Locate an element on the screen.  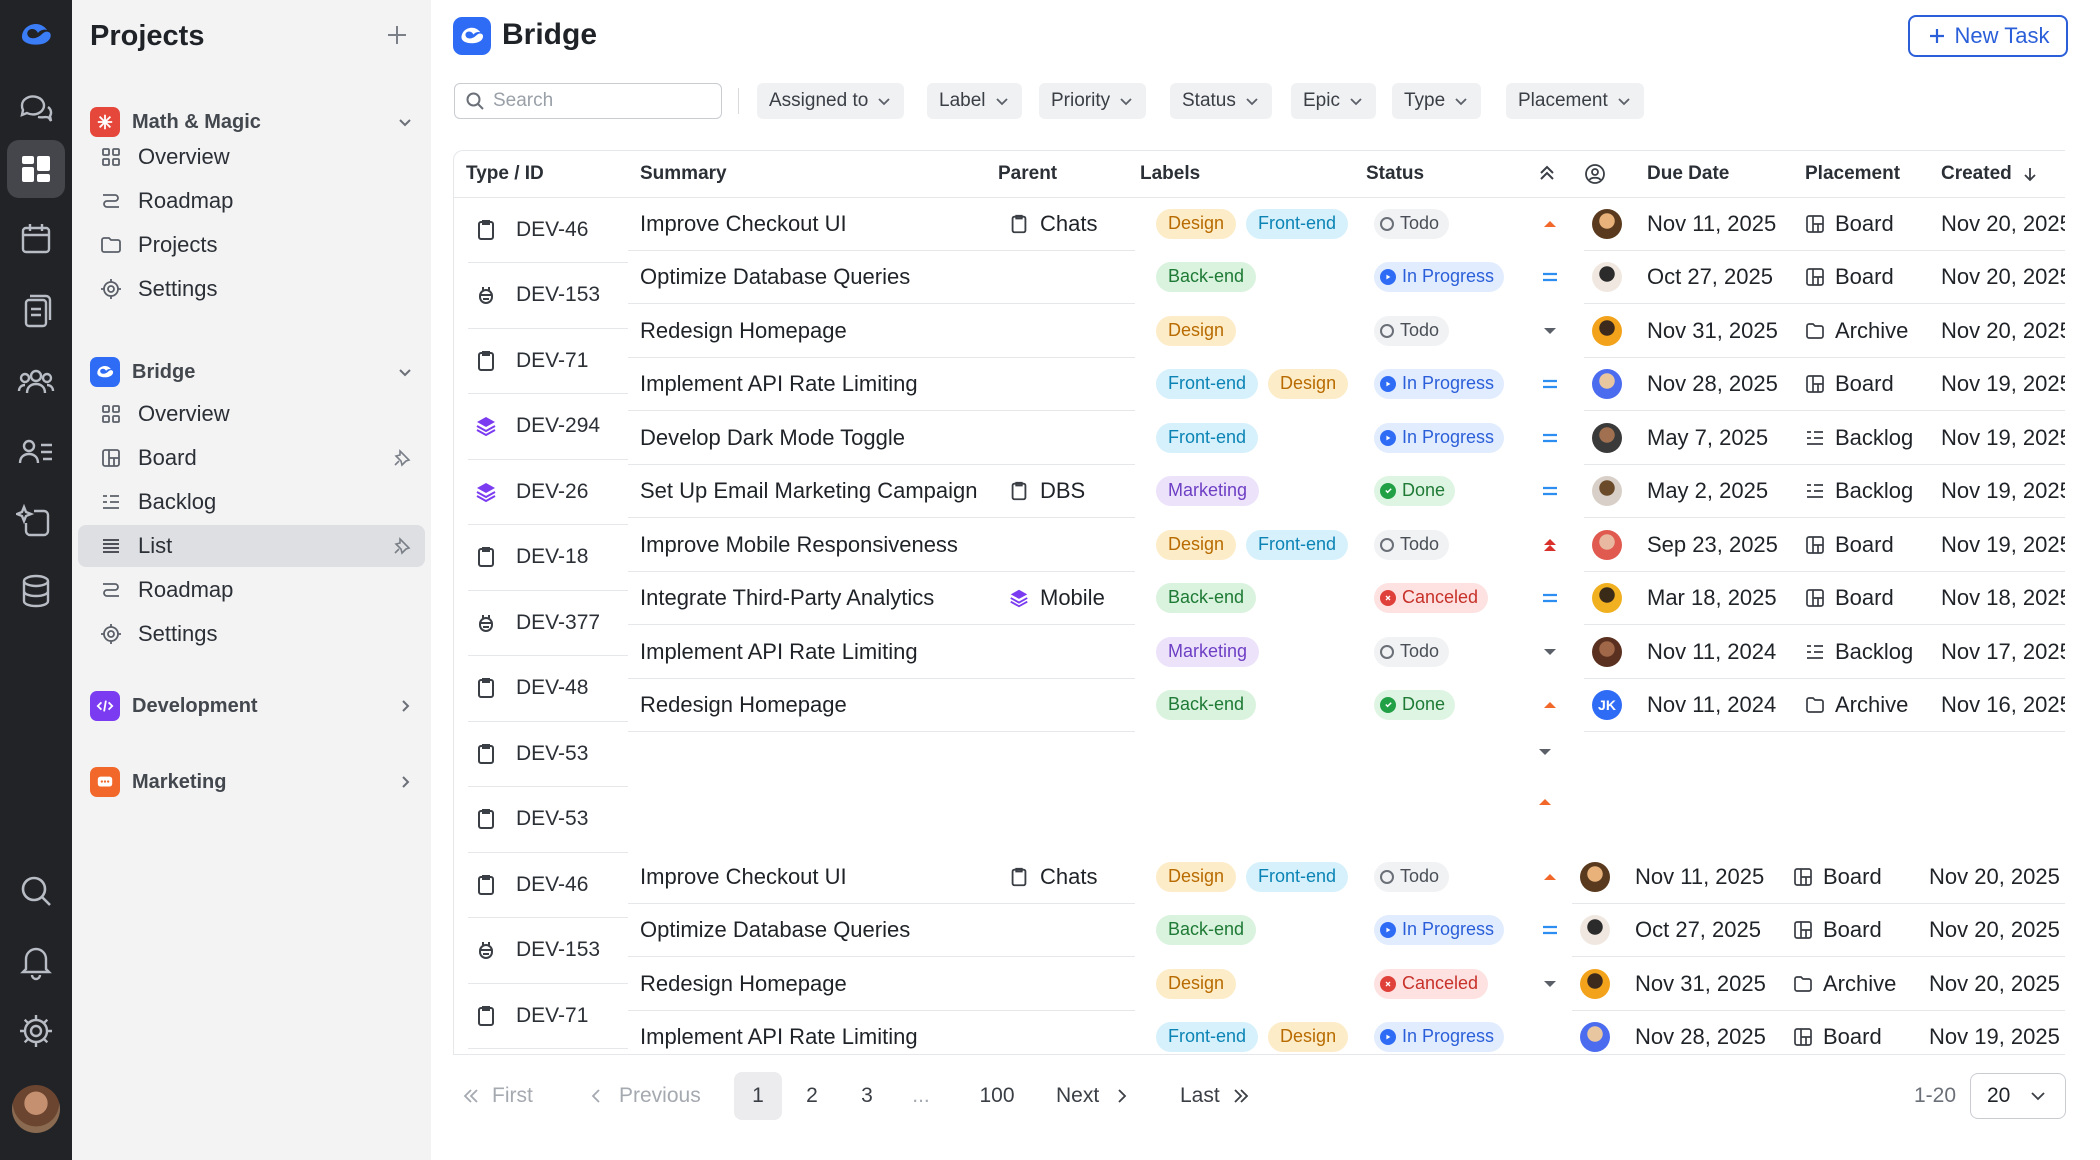
column-header: Summary is located at coordinates (683, 174).